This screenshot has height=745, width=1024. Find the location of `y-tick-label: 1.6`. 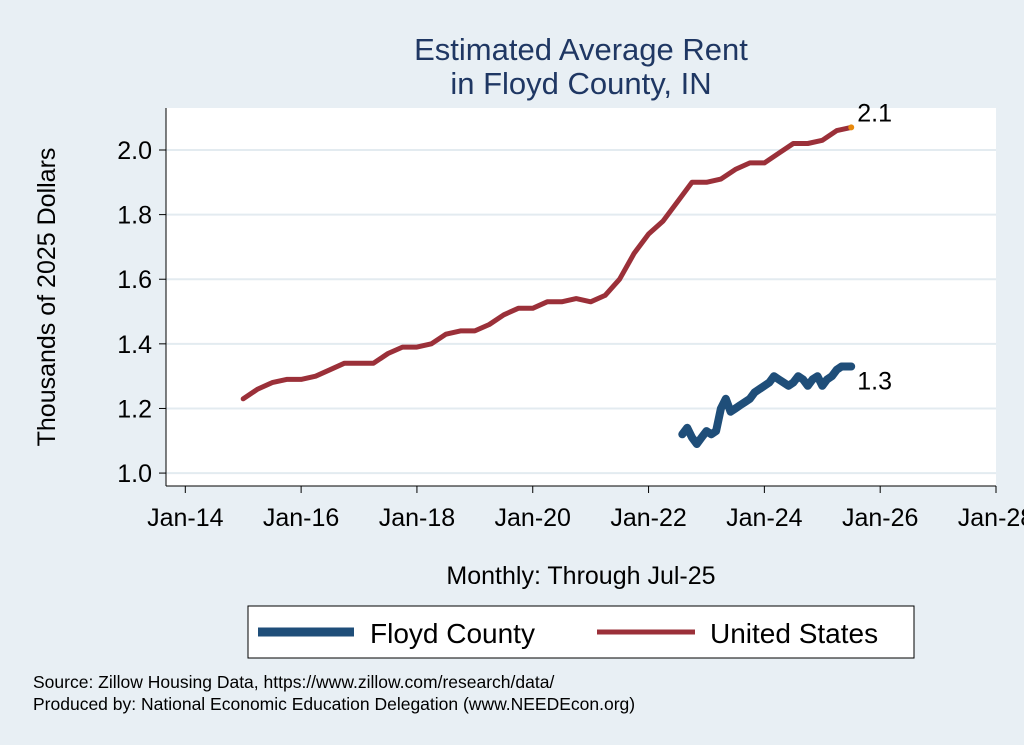

y-tick-label: 1.6 is located at coordinates (134, 280).